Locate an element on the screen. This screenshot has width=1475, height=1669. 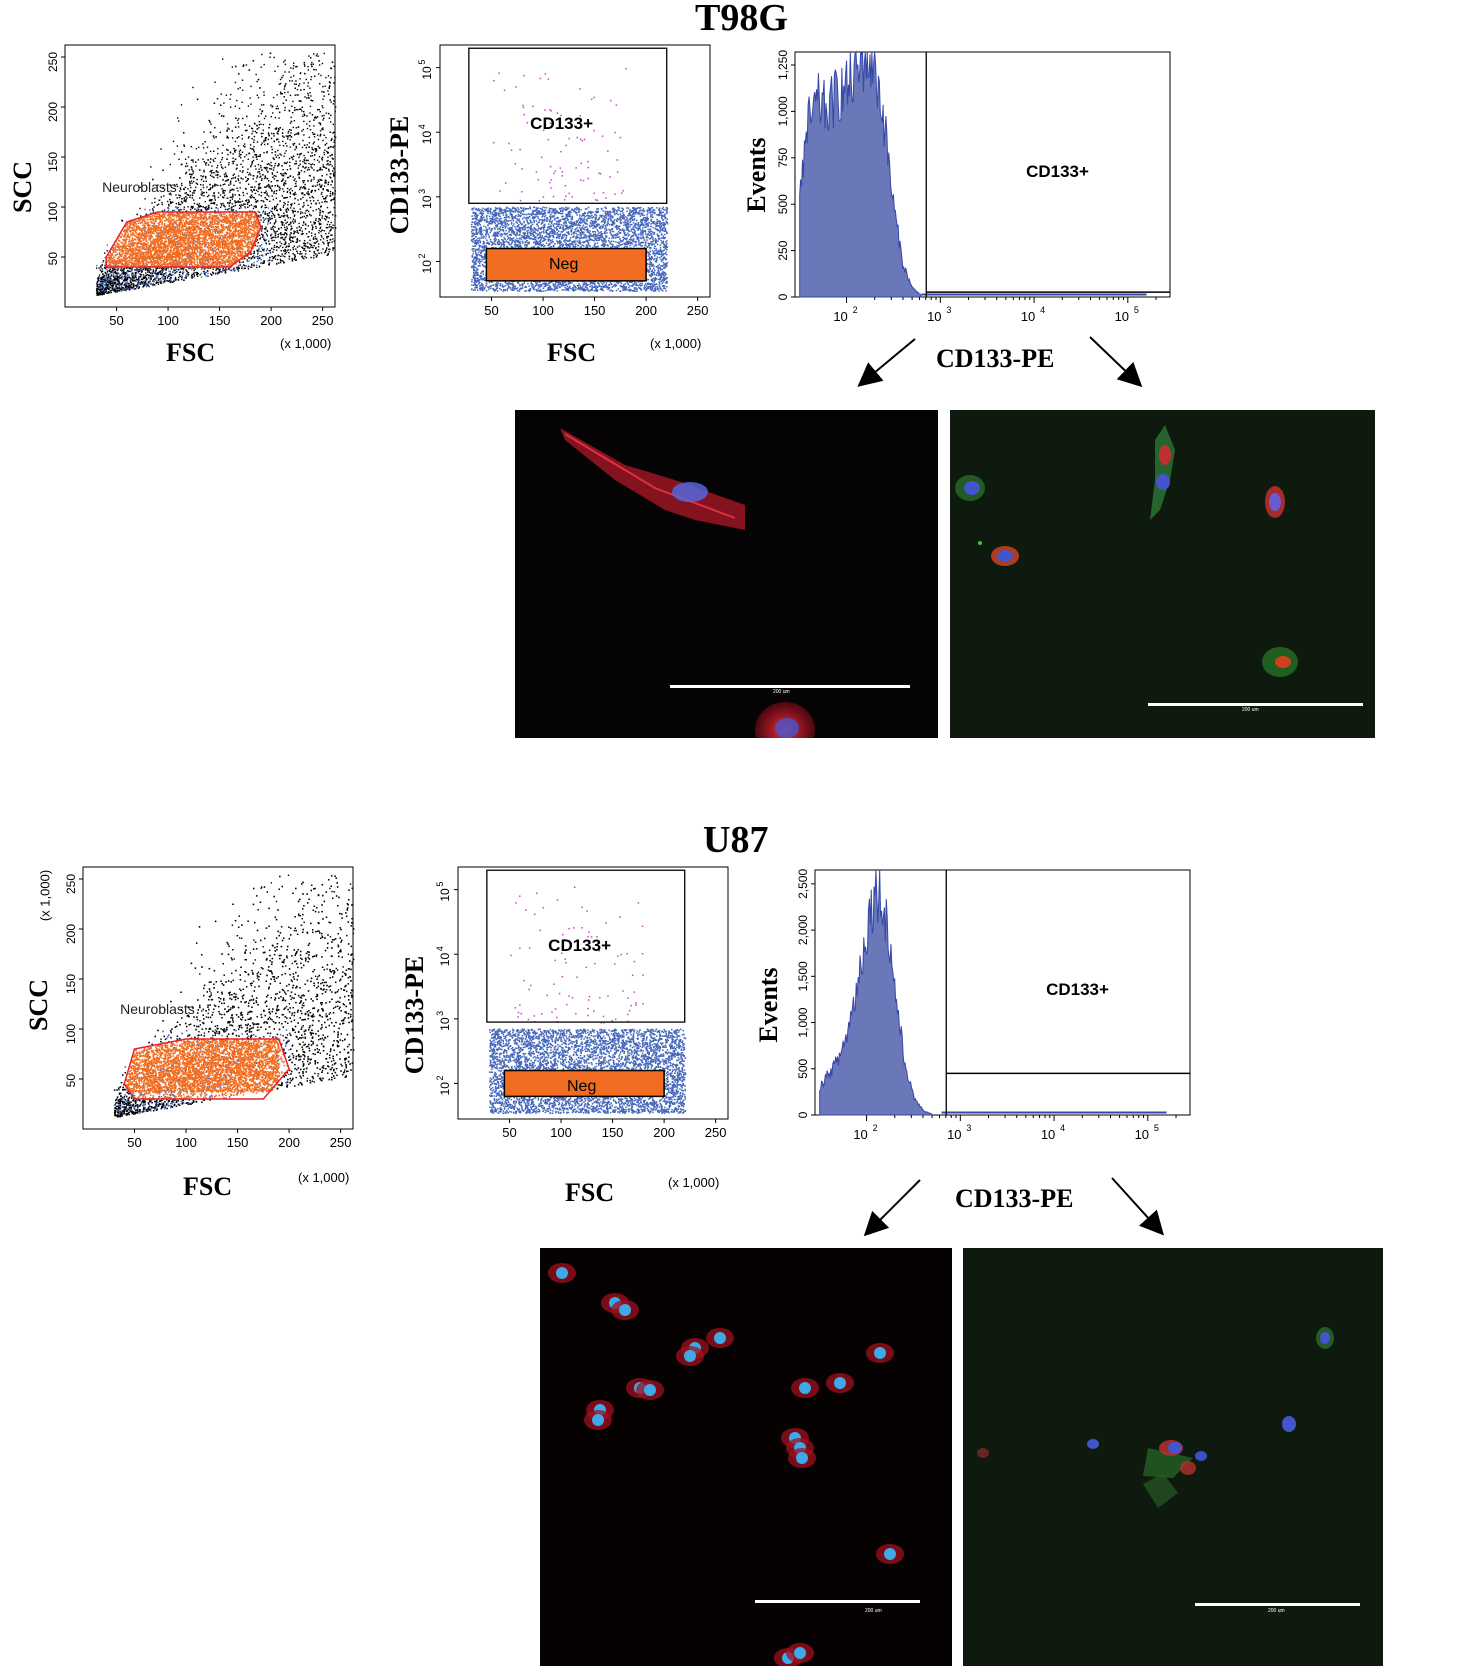
t98g-scatter2-ylabel: CD133-PE is located at coordinates (400, 175).